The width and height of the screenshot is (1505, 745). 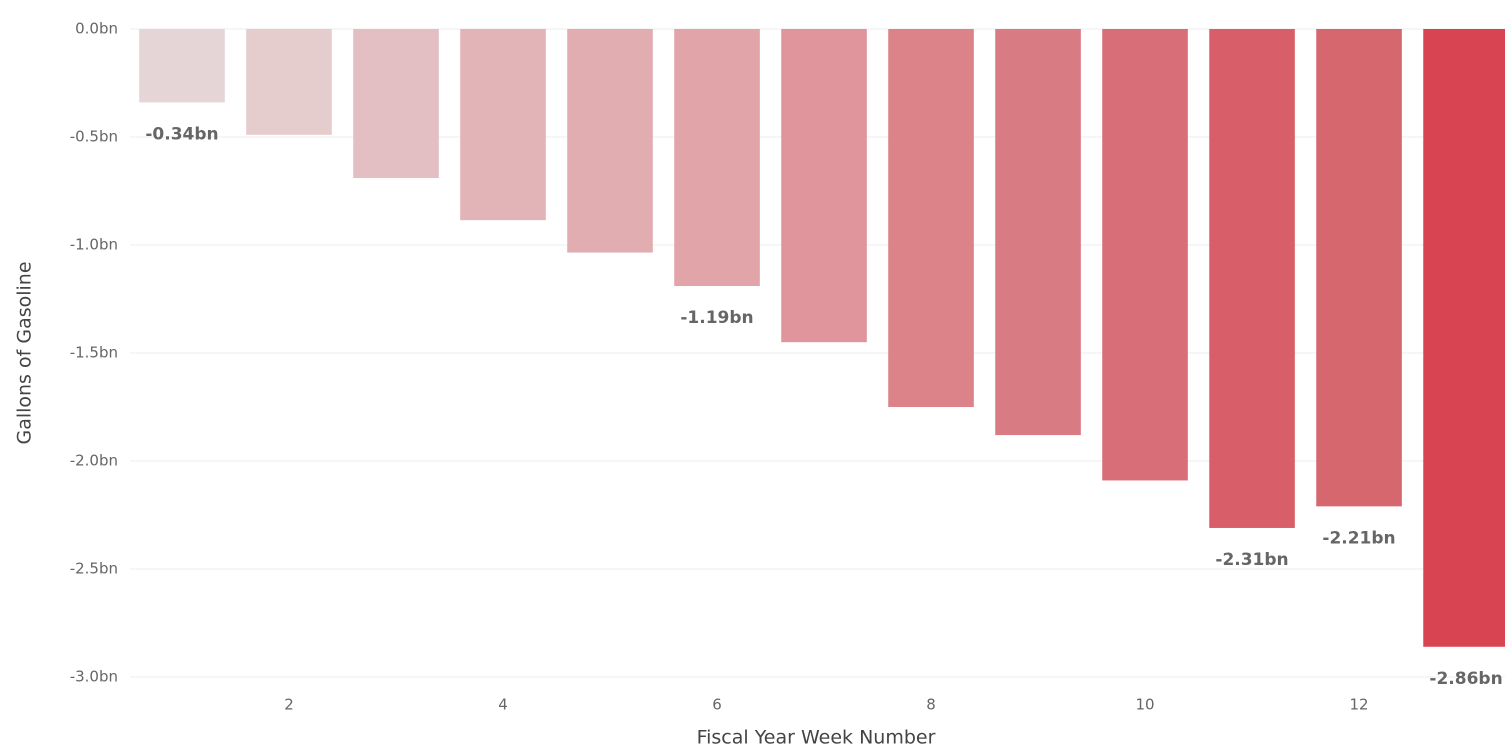 What do you see at coordinates (94, 353) in the screenshot?
I see `y-tick-label: -1.5bn` at bounding box center [94, 353].